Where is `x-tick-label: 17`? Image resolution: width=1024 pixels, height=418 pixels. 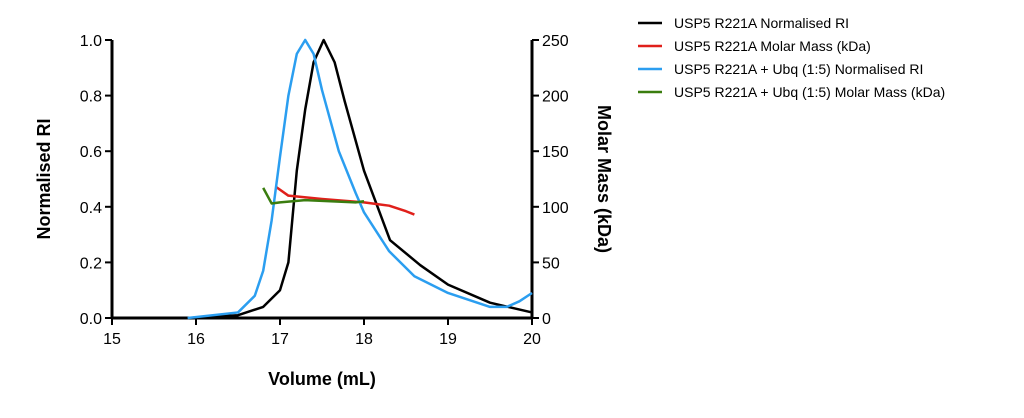
x-tick-label: 17 is located at coordinates (280, 339).